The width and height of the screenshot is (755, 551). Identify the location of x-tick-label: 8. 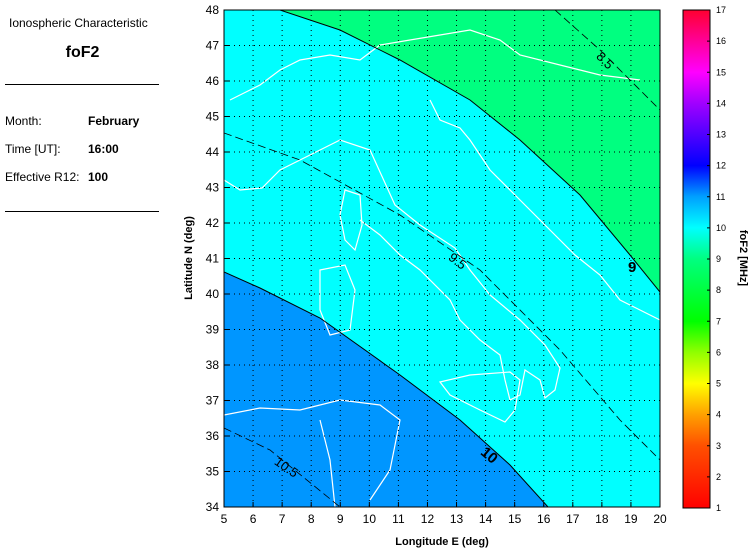
(311, 519).